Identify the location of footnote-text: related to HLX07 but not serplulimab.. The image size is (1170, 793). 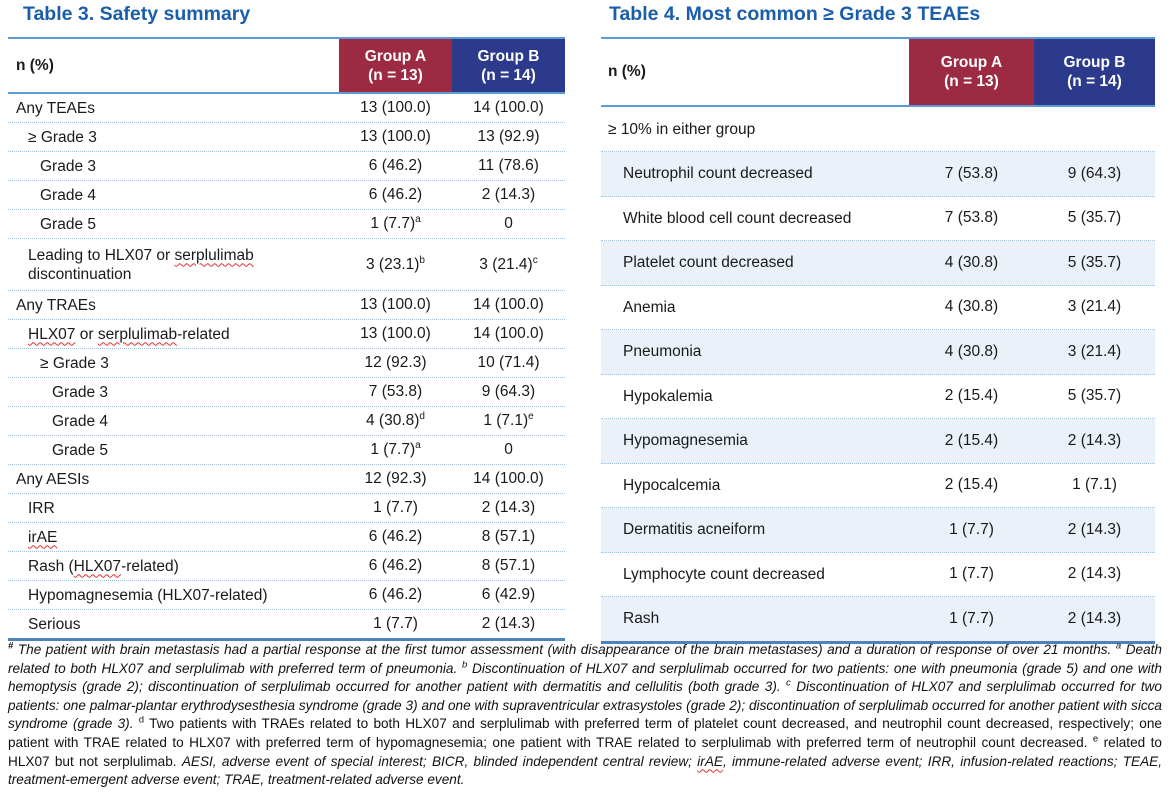
(585, 751).